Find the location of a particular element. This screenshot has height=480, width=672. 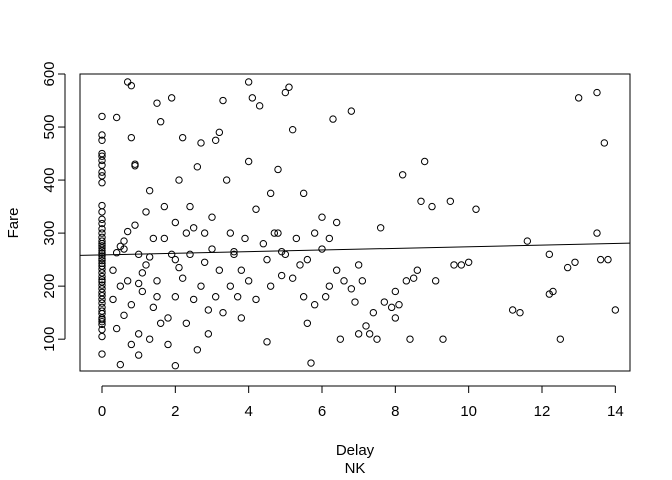

x-tick-label: 0 is located at coordinates (102, 411).